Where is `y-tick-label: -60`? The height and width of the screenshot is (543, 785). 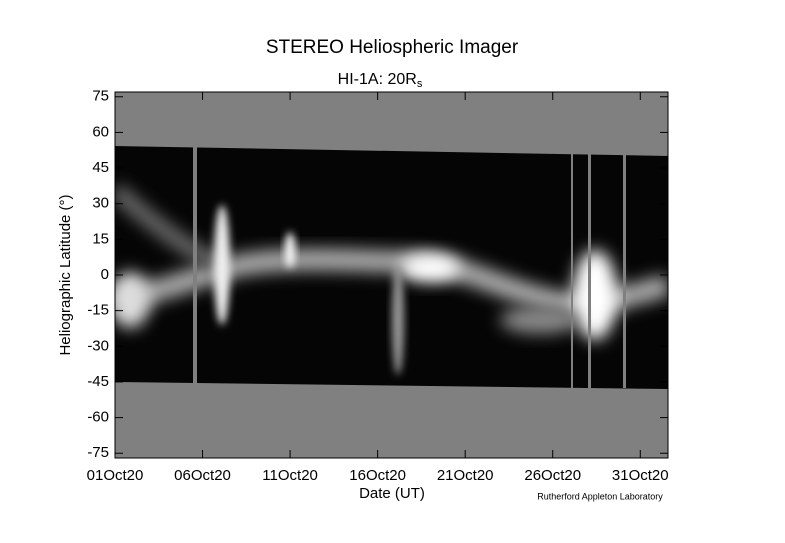
y-tick-label: -60 is located at coordinates (98, 417).